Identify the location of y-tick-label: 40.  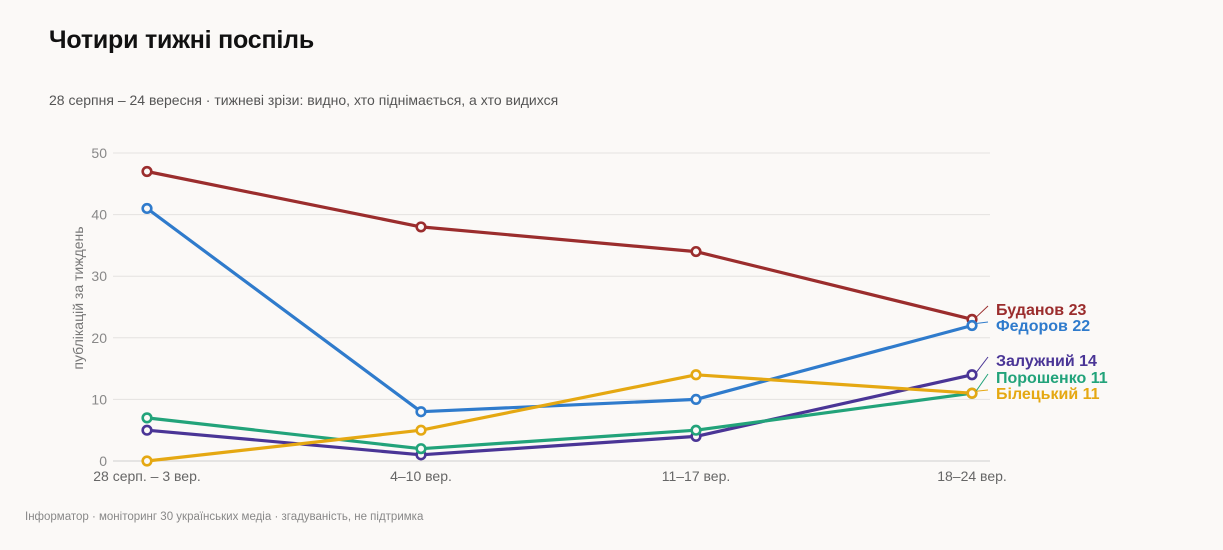
(99, 215).